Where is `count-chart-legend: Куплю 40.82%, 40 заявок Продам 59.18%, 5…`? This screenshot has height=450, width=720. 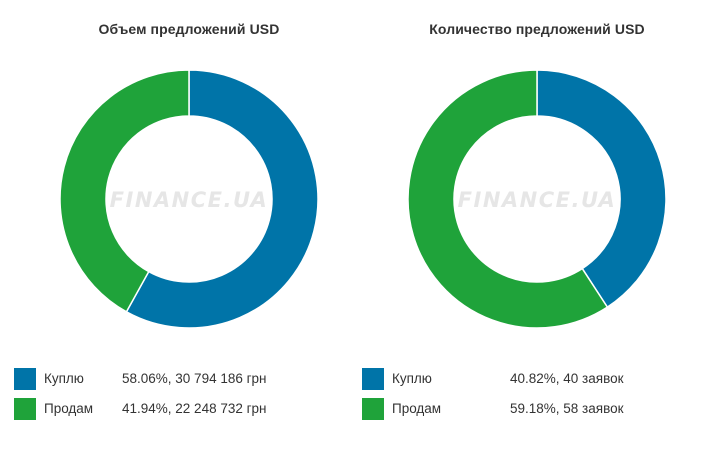 count-chart-legend: Куплю 40.82%, 40 заявок Продам 59.18%, 5… is located at coordinates (537, 398).